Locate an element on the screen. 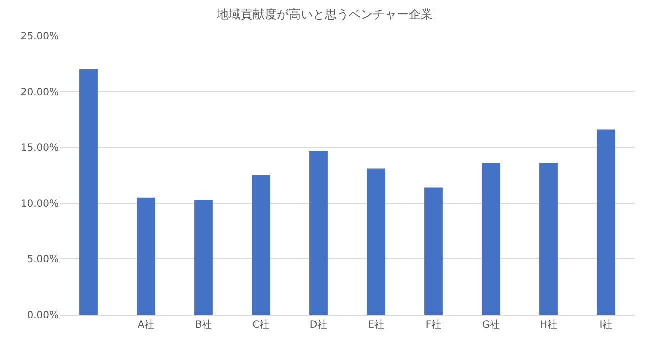  x-tick-label: E社 is located at coordinates (376, 325).